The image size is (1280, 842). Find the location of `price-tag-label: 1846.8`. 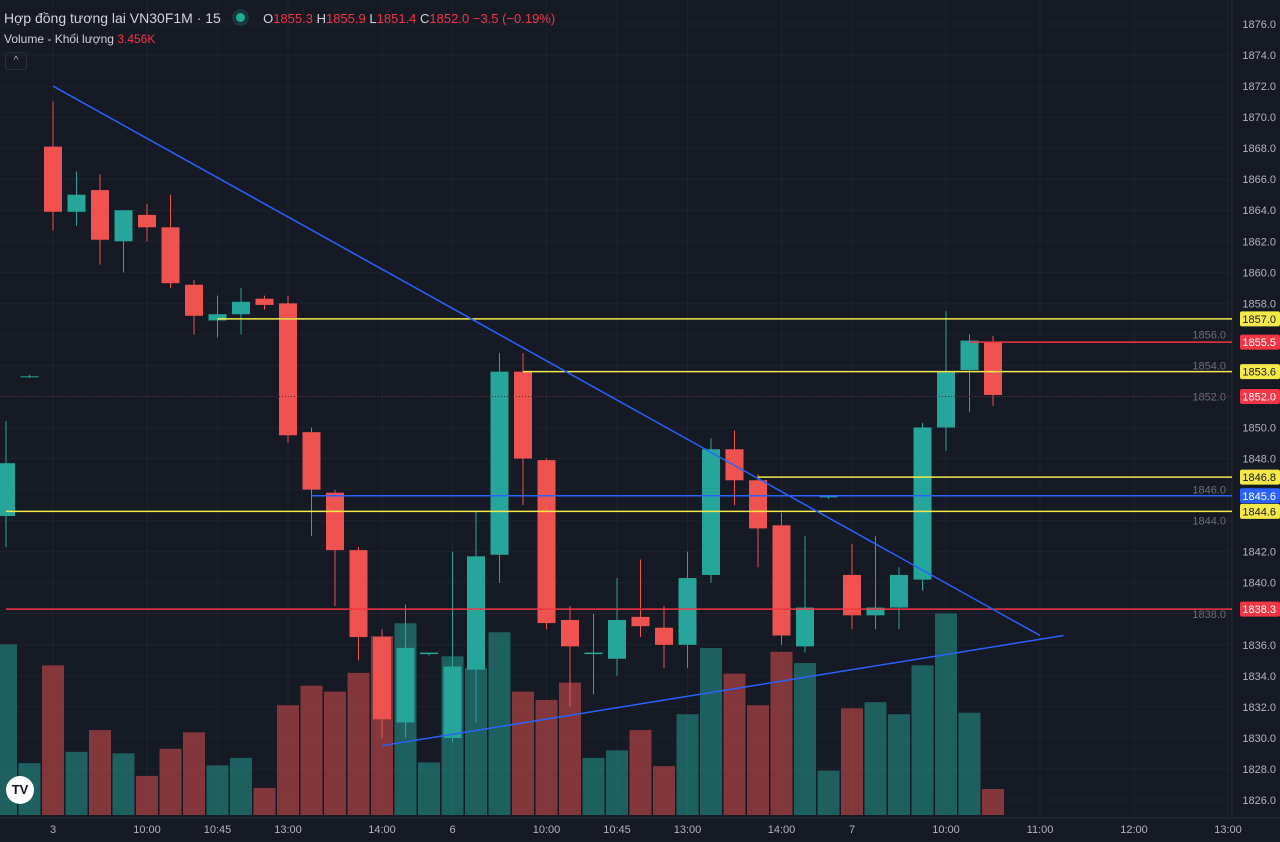

price-tag-label: 1846.8 is located at coordinates (1259, 478).